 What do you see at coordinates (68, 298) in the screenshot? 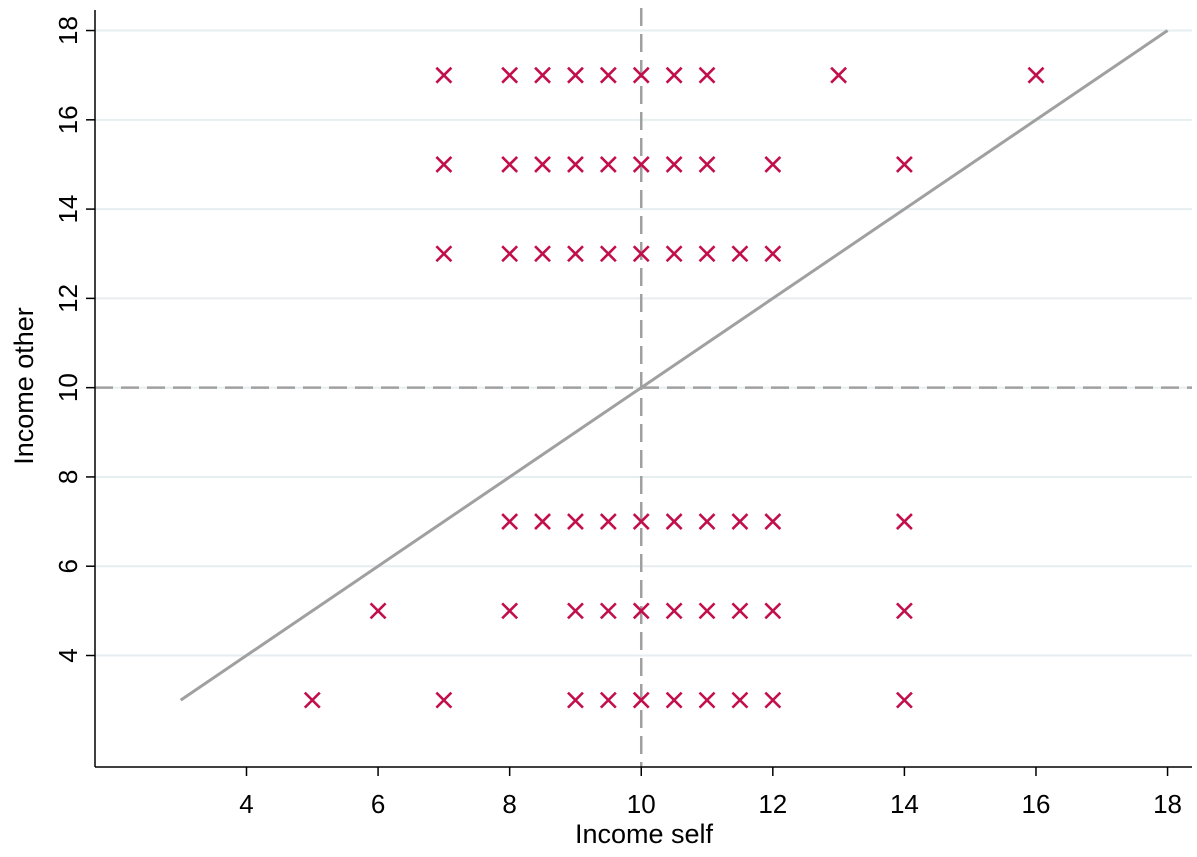
I see `y-tick-label-12: 12` at bounding box center [68, 298].